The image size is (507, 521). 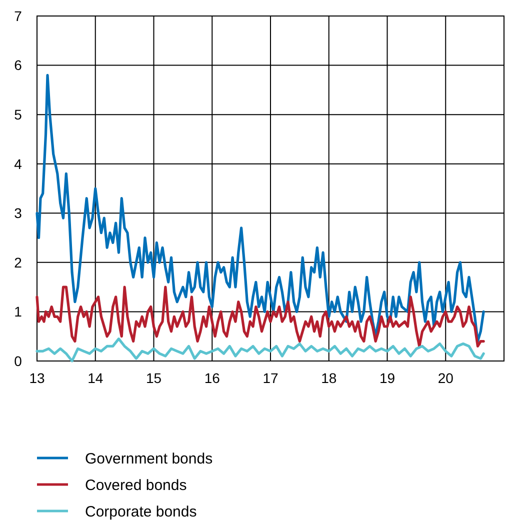 What do you see at coordinates (141, 511) in the screenshot?
I see `legend-label: Corporate bonds` at bounding box center [141, 511].